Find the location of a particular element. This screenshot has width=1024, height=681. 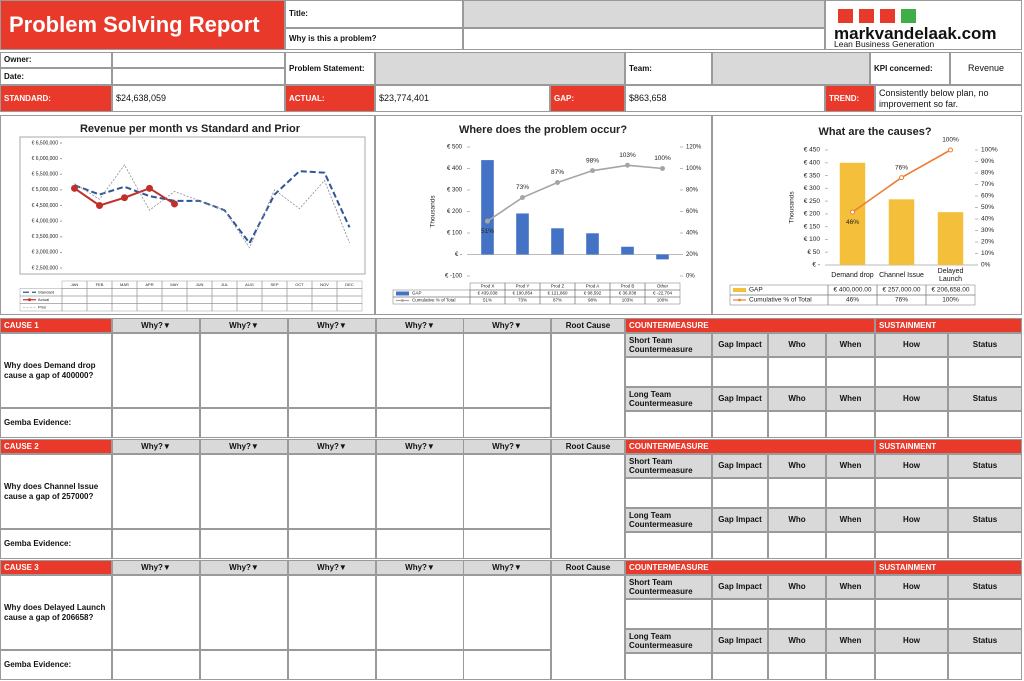

gemba-label: Gemba Evidence: is located at coordinates (56, 665).